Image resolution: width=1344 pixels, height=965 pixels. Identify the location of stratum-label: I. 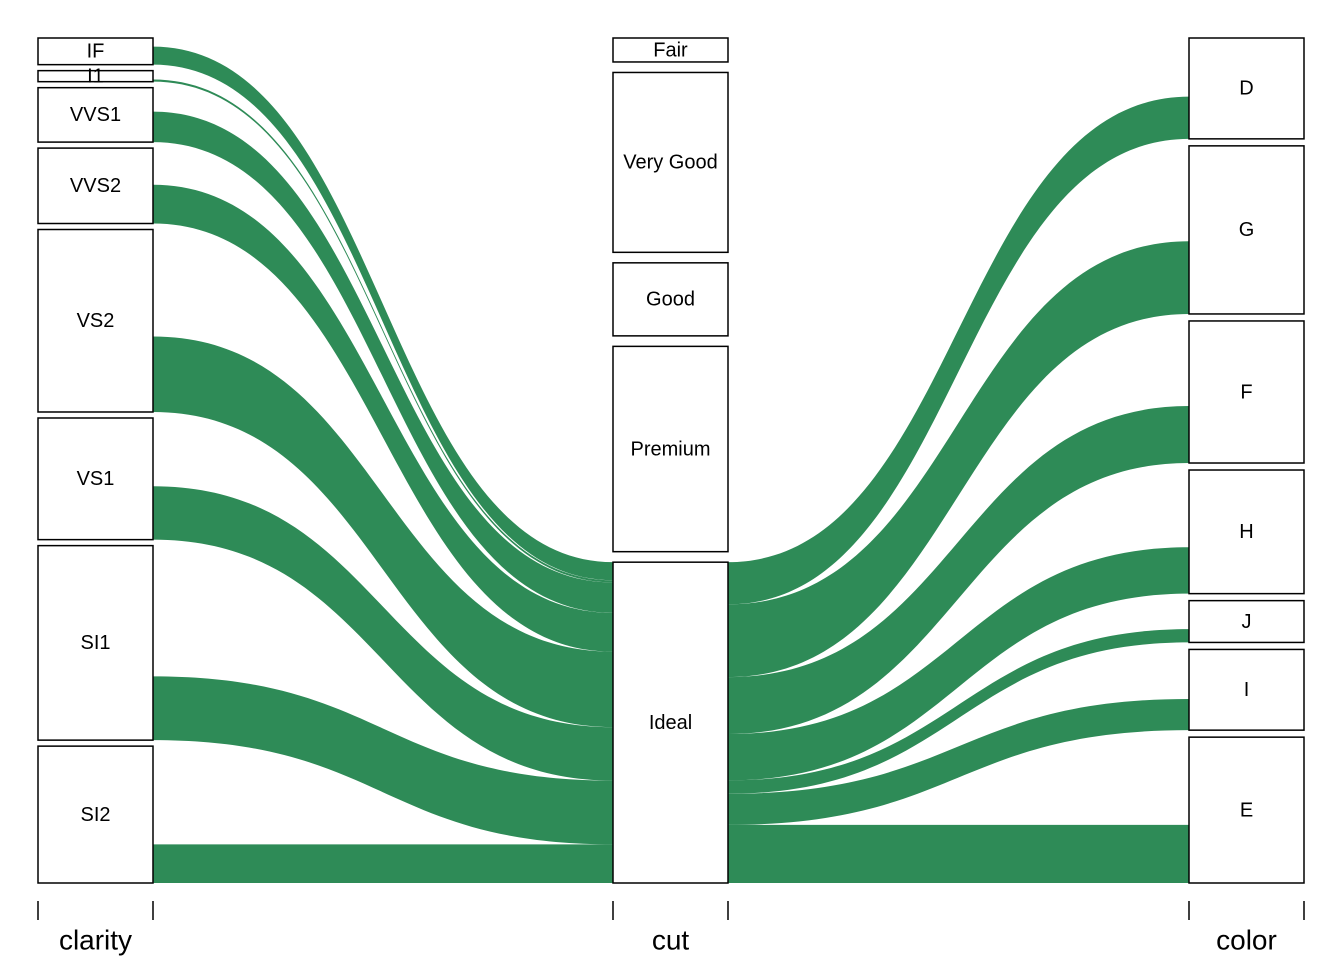
(1247, 690).